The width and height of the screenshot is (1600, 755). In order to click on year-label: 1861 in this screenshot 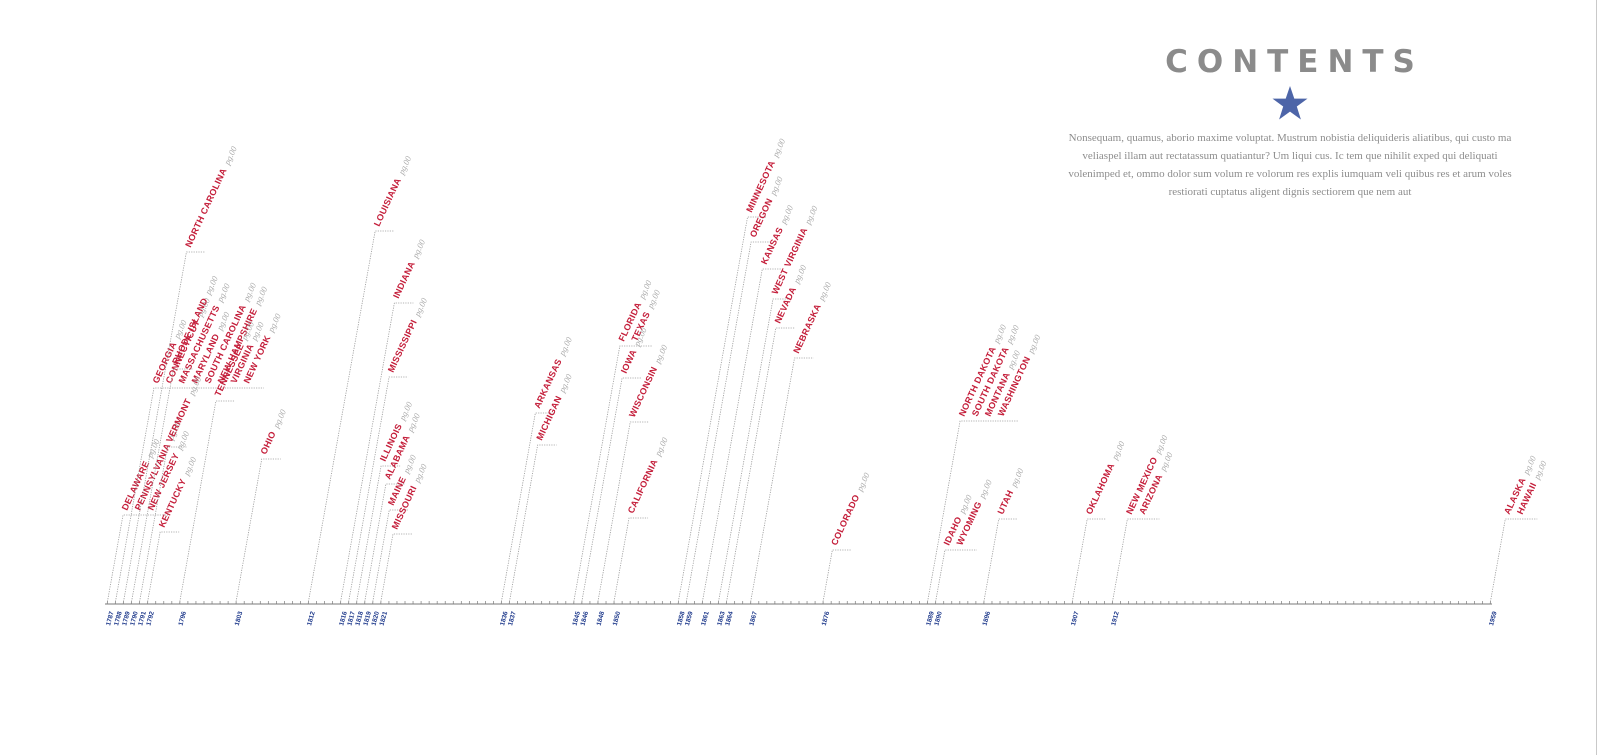, I will do `click(705, 618)`.